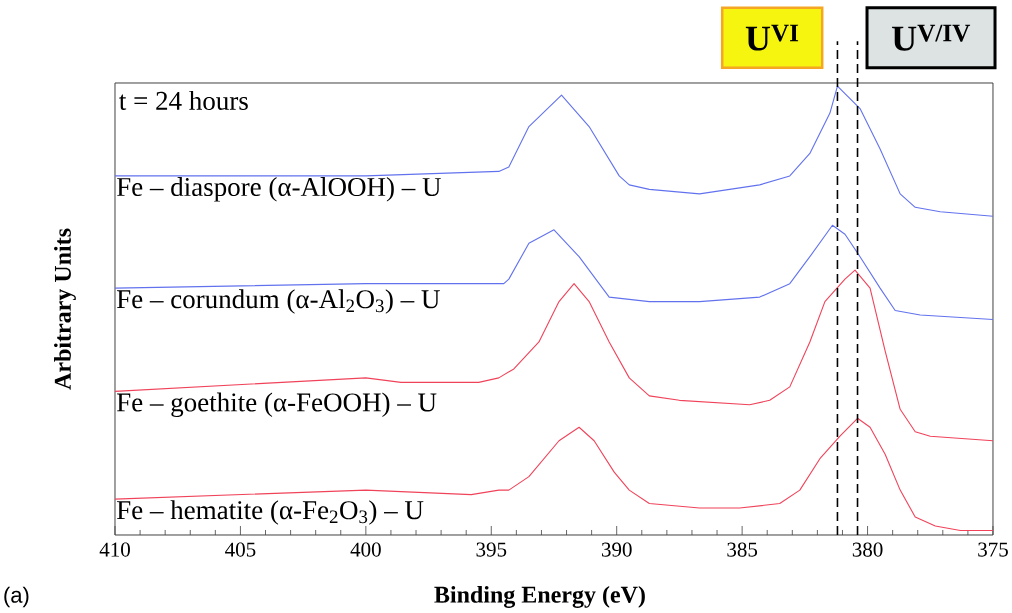  Describe the element at coordinates (742, 549) in the screenshot. I see `x-tick-label: 385` at that location.